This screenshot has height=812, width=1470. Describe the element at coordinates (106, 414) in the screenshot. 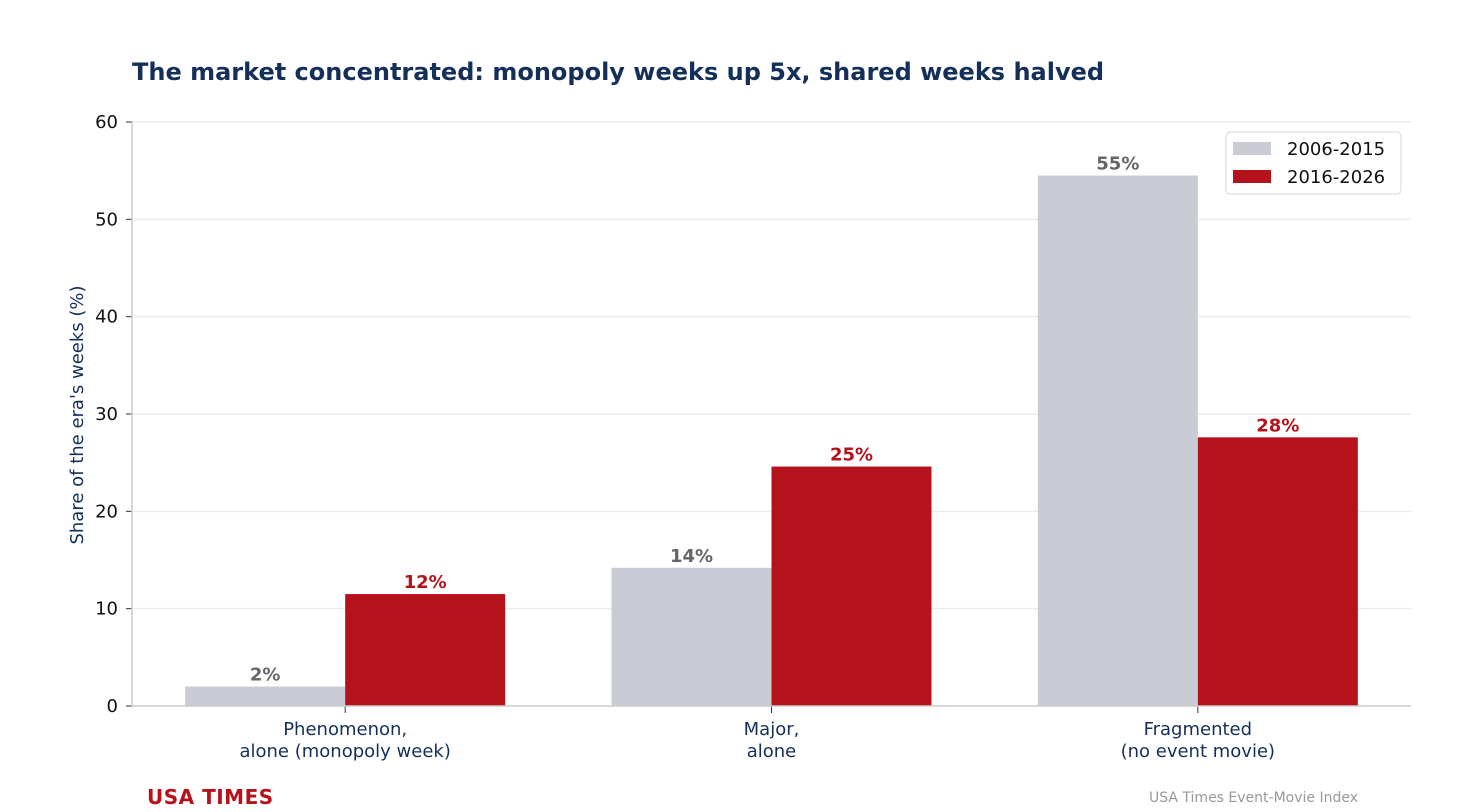

I see `y-tick-label: 30` at that location.